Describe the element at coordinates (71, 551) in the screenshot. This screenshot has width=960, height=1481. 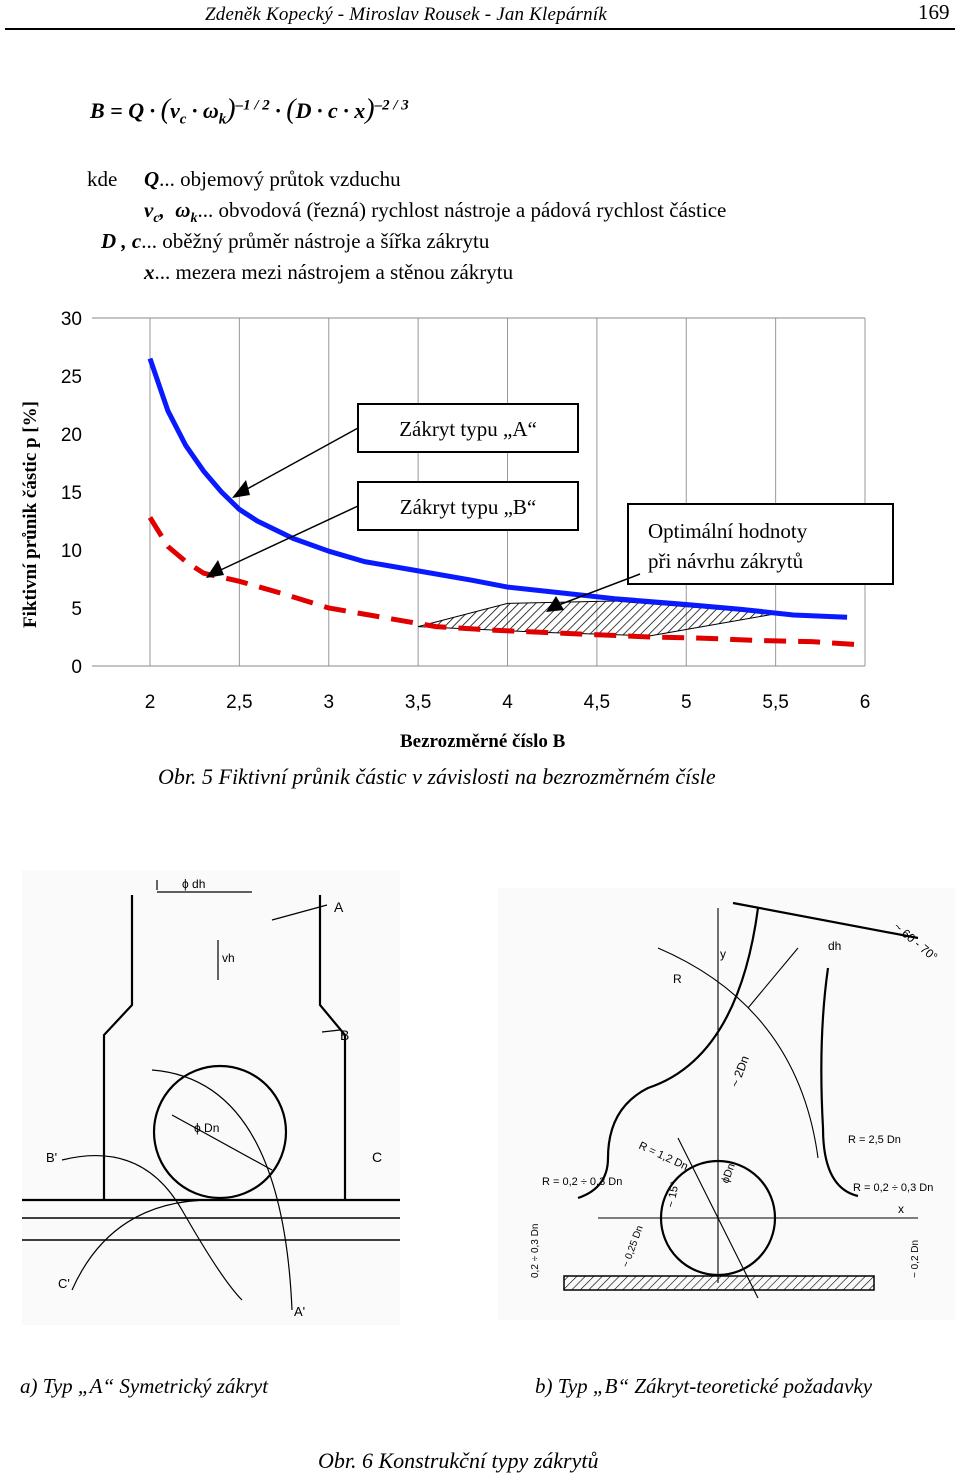
I see `y-tick-label: 10` at that location.